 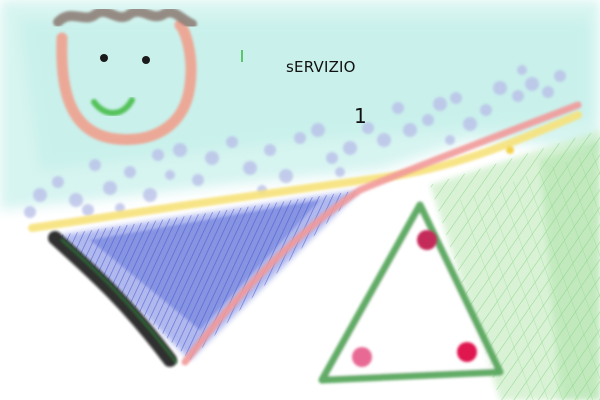 I want to click on right-eye, so click(x=146, y=60).